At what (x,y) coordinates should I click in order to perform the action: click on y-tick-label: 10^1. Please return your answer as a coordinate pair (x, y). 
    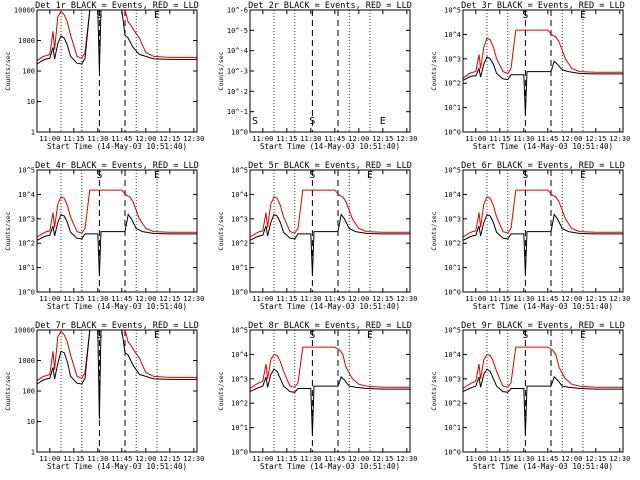
    Looking at the image, I should click on (239, 428).